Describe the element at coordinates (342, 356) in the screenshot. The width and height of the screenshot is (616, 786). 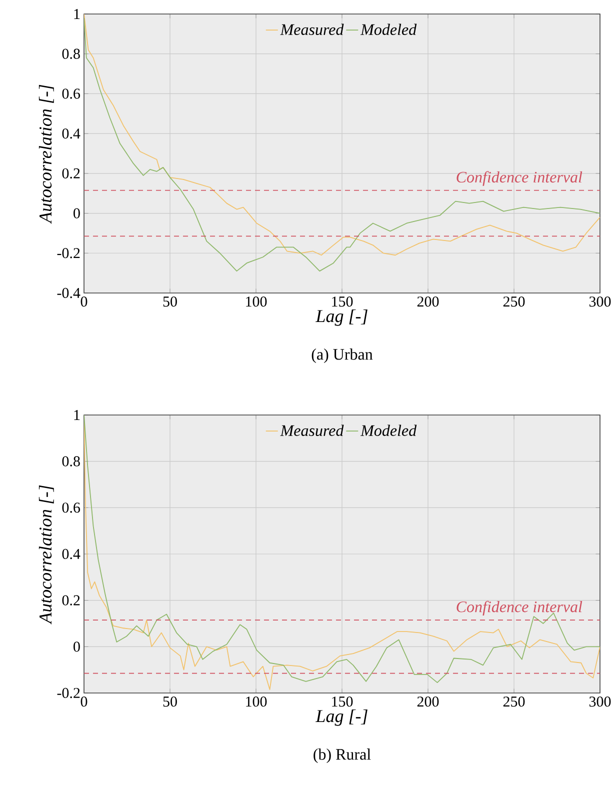
I see `text: (a) Urban` at that location.